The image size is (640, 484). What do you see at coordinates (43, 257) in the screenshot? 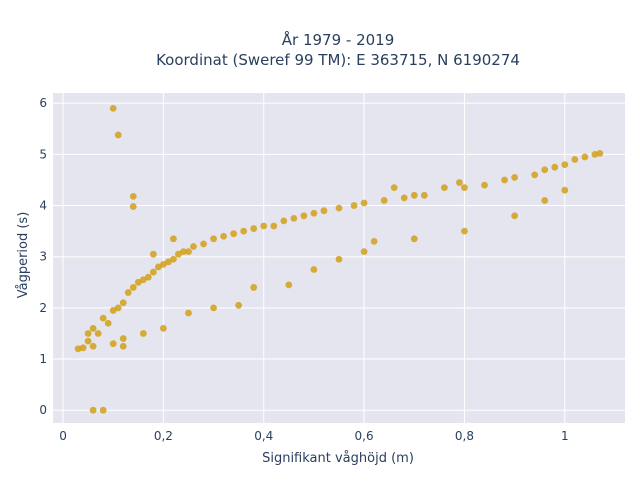
I see `y-tick-label: 3` at bounding box center [43, 257].